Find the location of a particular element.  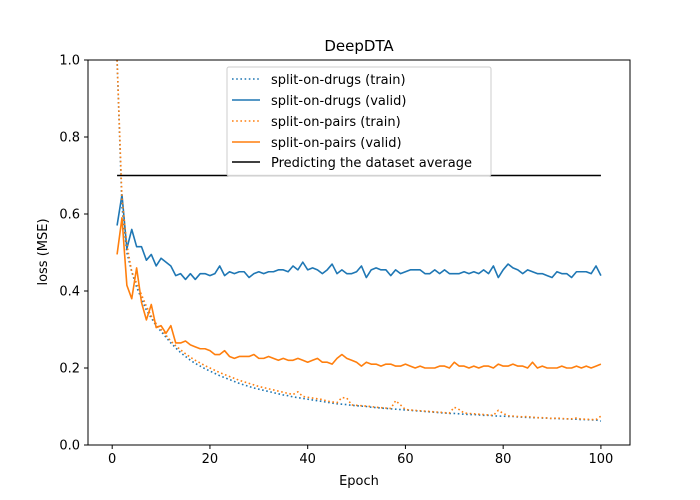

series-drugs-valid-line is located at coordinates (359, 237).